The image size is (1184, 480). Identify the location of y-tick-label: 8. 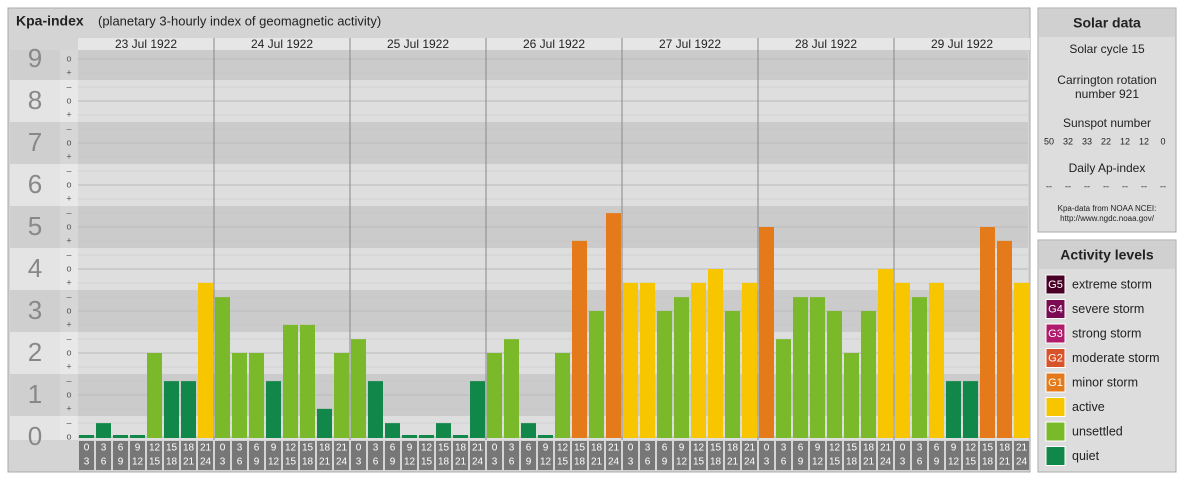
(35, 100).